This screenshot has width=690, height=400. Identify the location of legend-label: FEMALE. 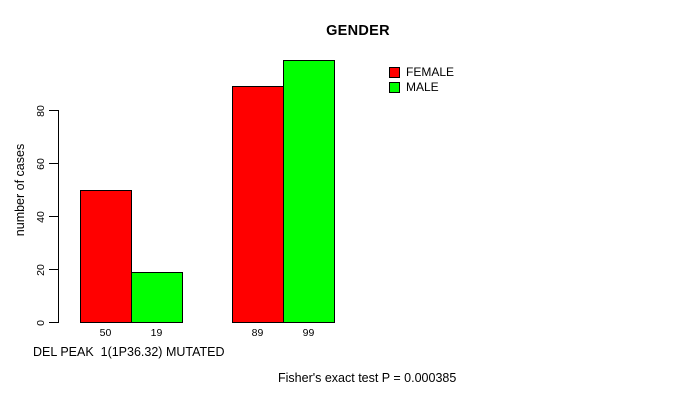
(430, 72).